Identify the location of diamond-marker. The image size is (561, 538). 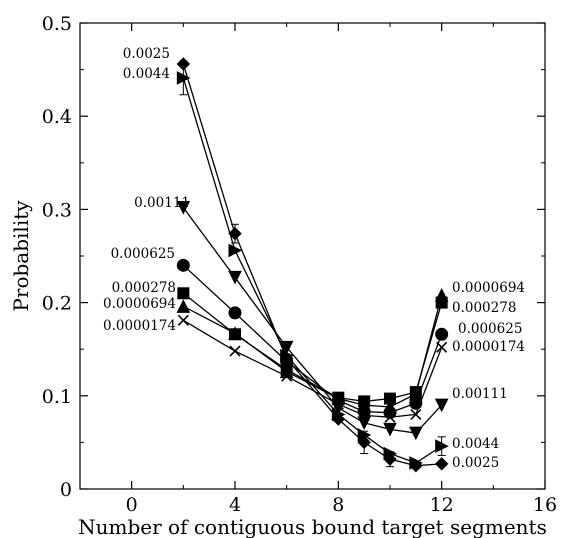
(441, 464).